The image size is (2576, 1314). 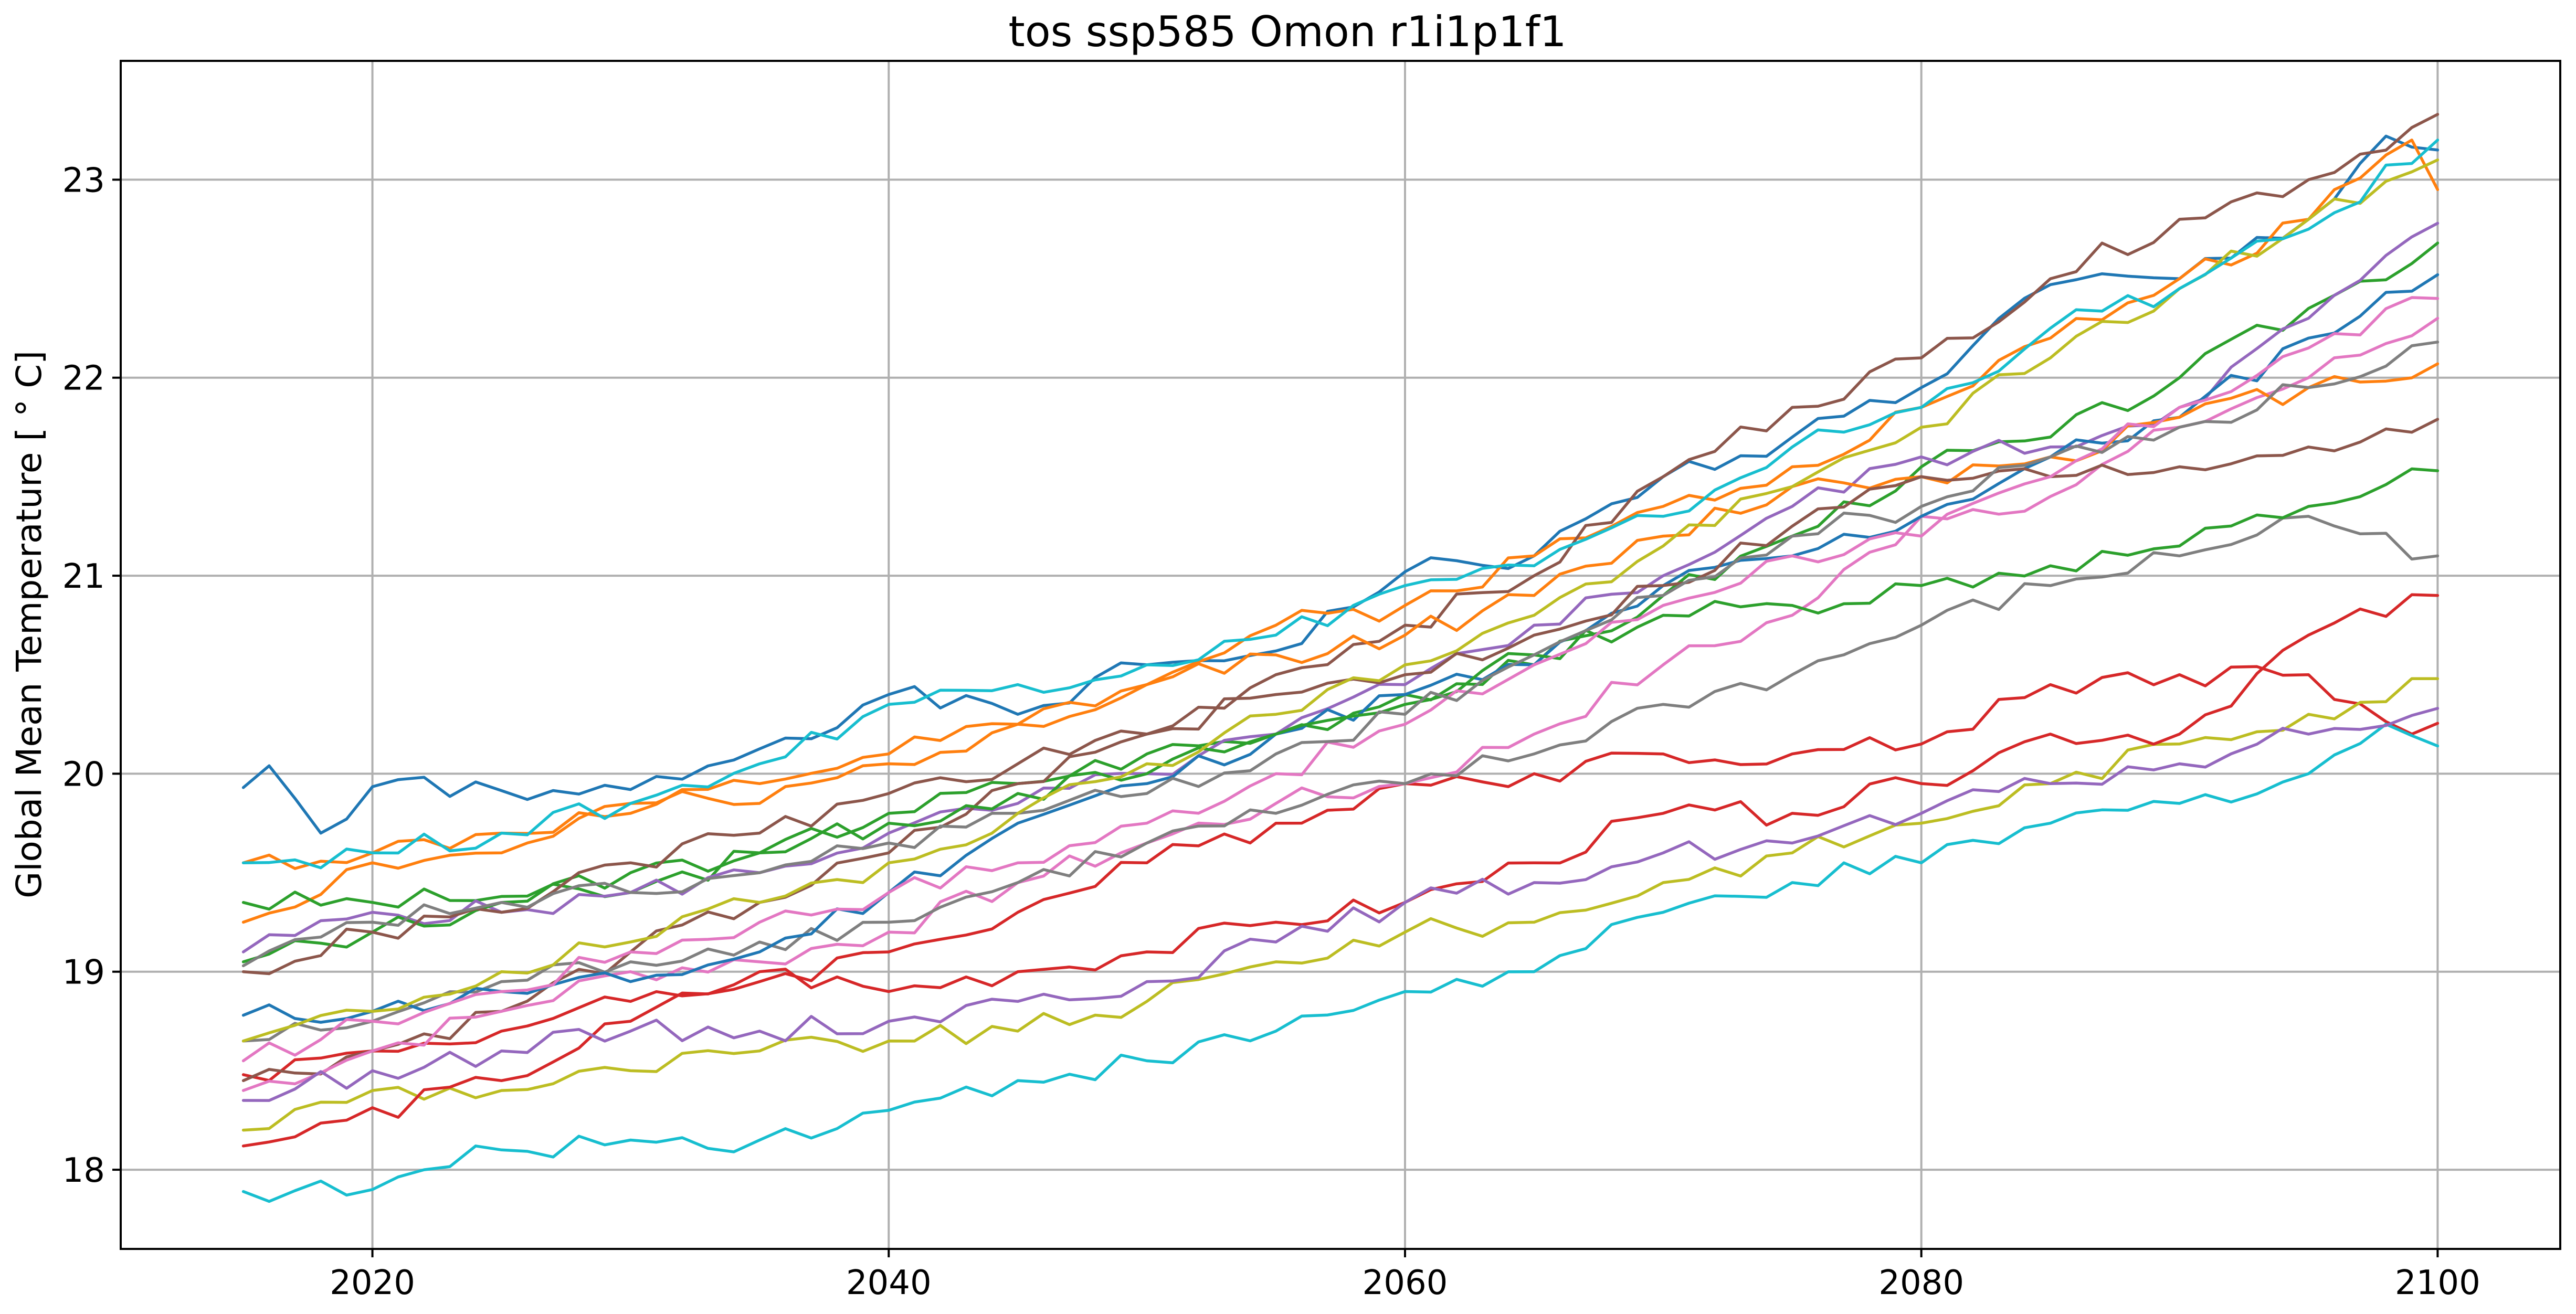 What do you see at coordinates (83, 576) in the screenshot?
I see `y-tick-label: 21` at bounding box center [83, 576].